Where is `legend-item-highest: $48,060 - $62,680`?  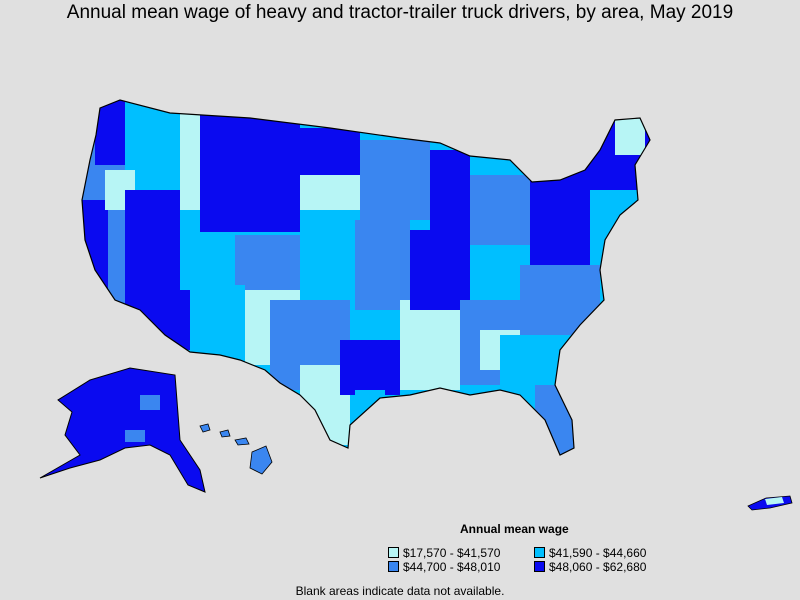 legend-item-highest: $48,060 - $62,680 is located at coordinates (590, 567).